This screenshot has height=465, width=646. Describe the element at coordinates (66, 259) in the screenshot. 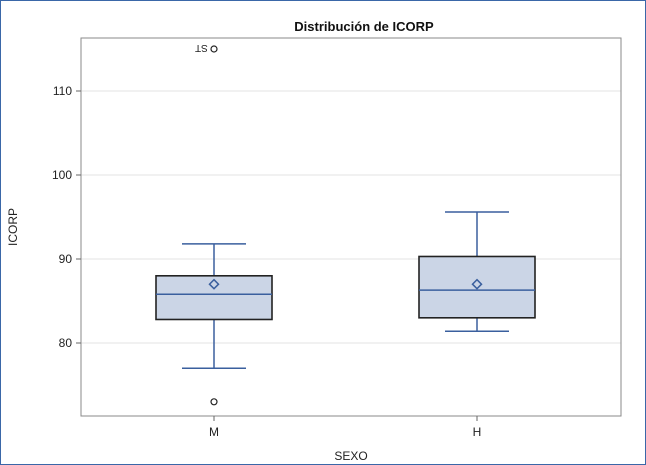

I see `y-tick-label: 90` at that location.